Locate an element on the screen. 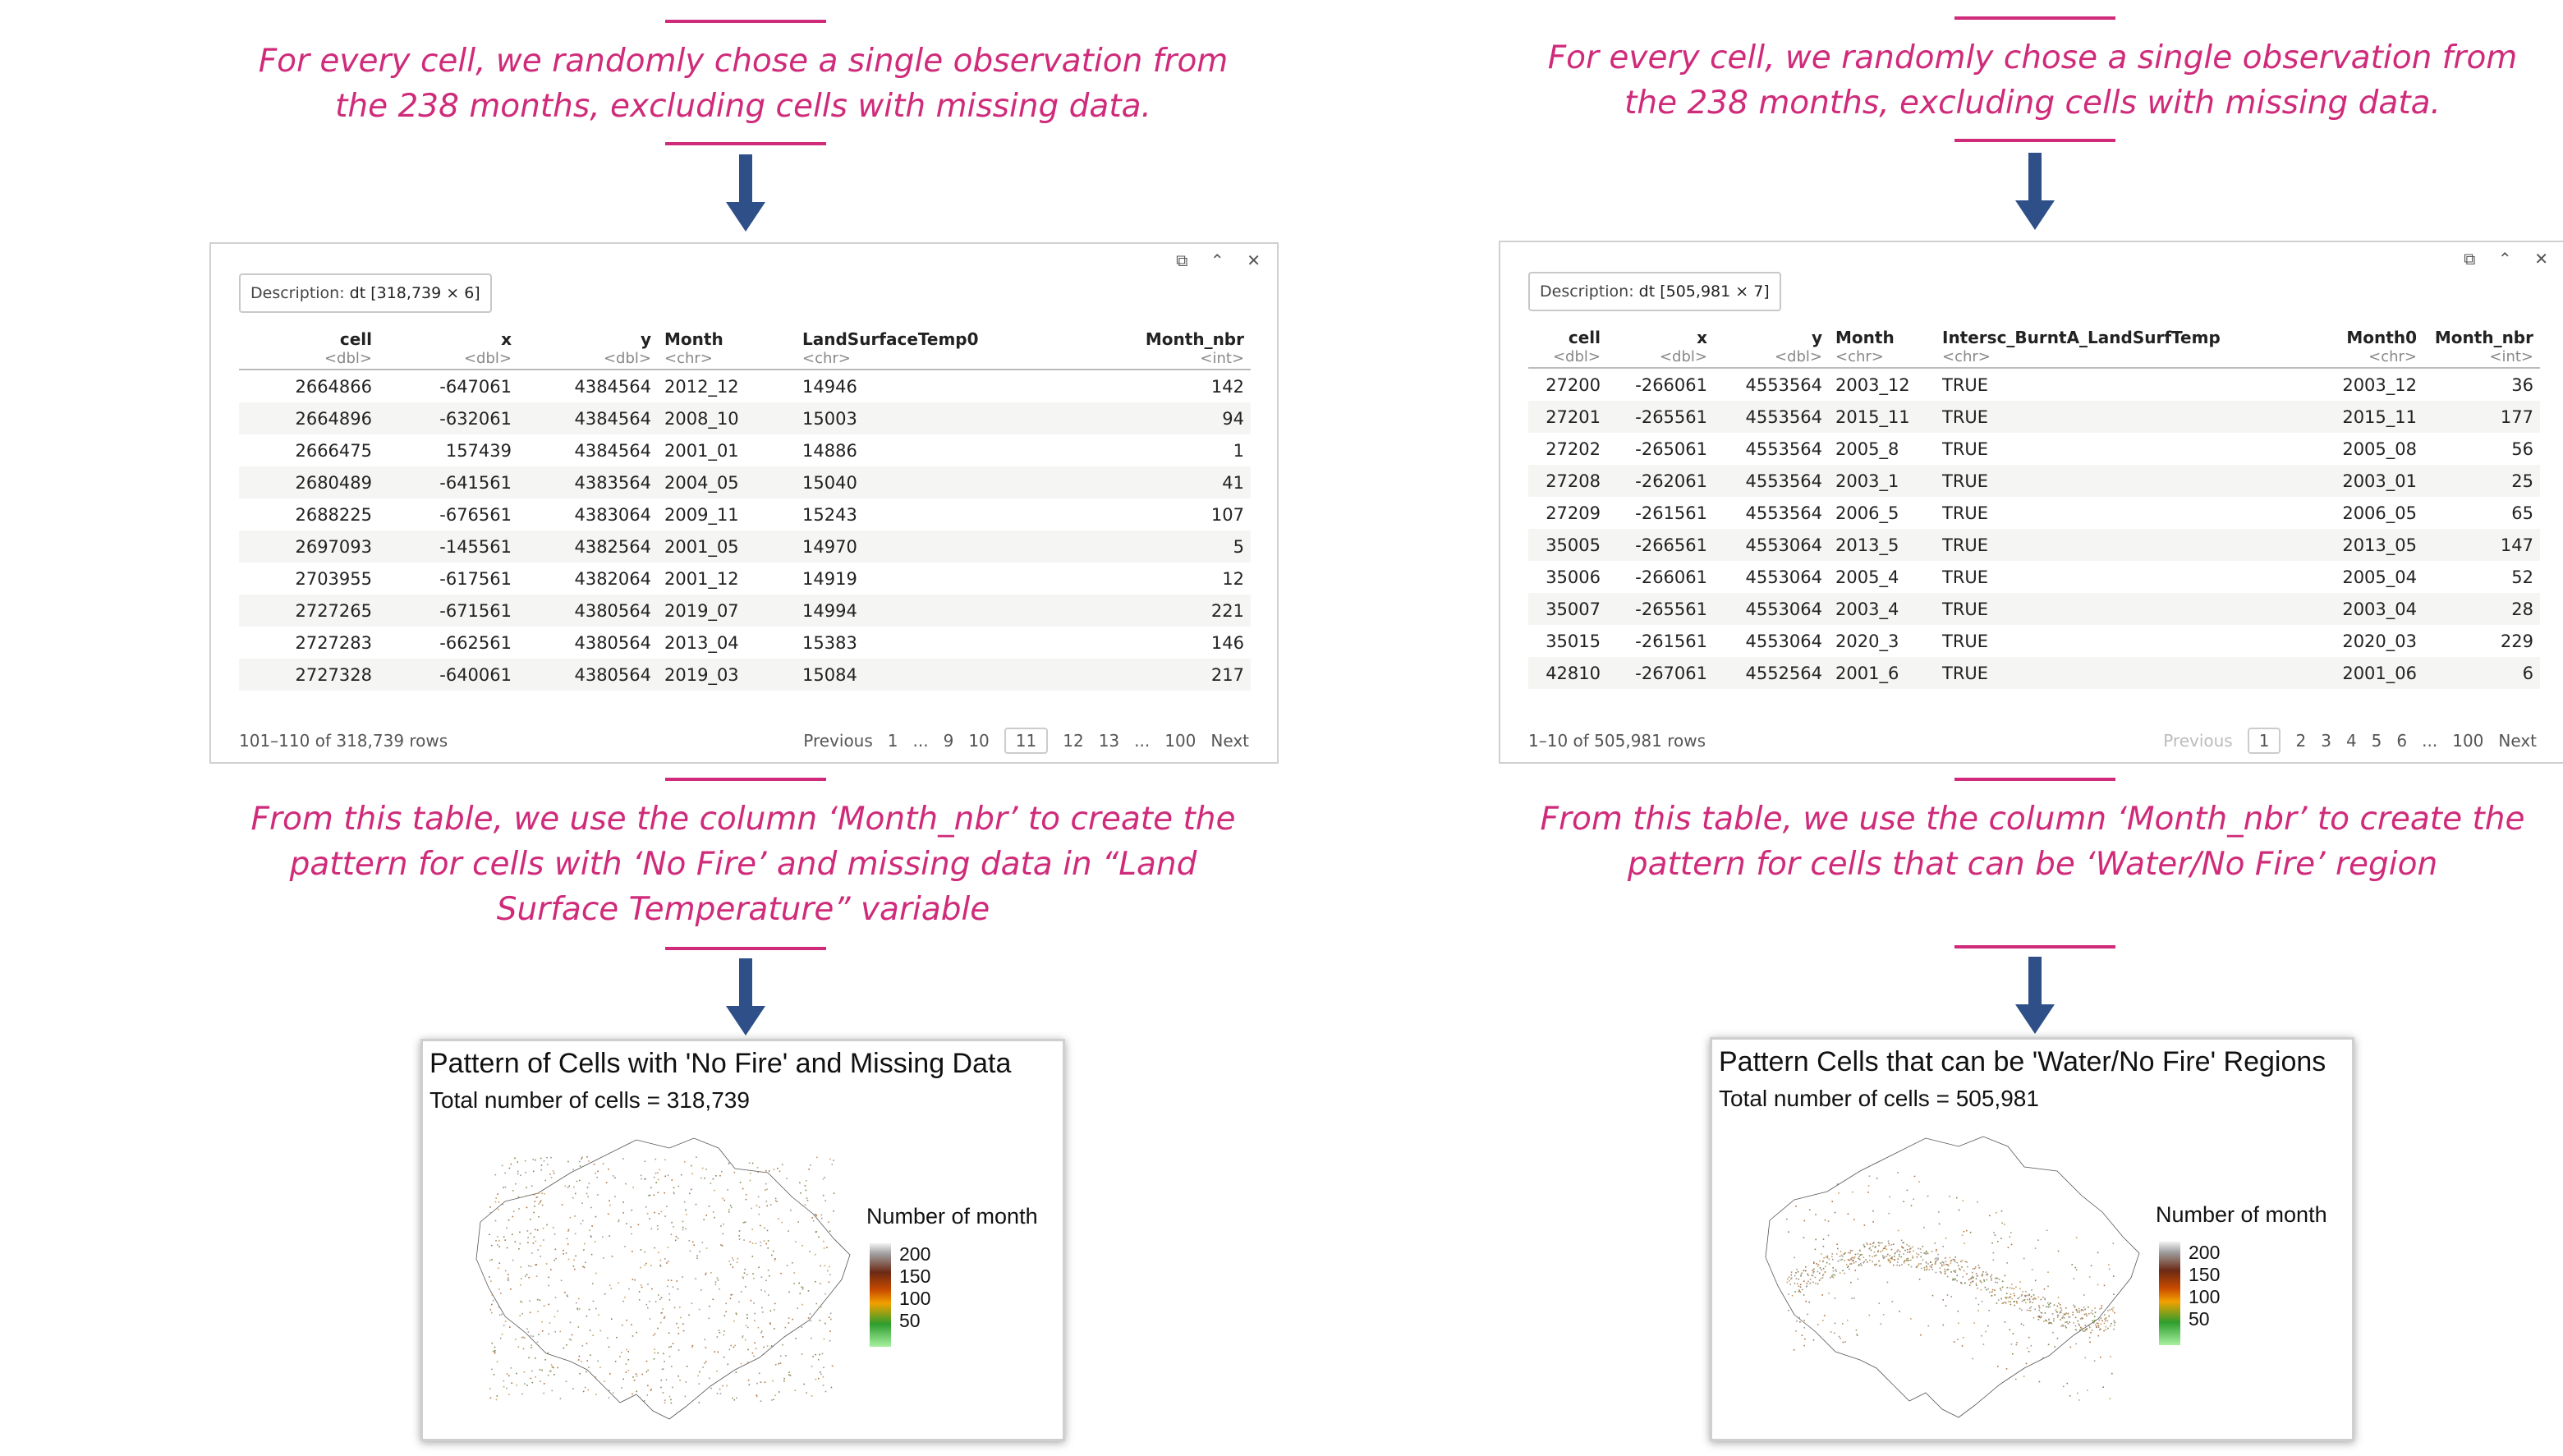 This screenshot has height=1456, width=2563. region-map is located at coordinates (663, 1278).